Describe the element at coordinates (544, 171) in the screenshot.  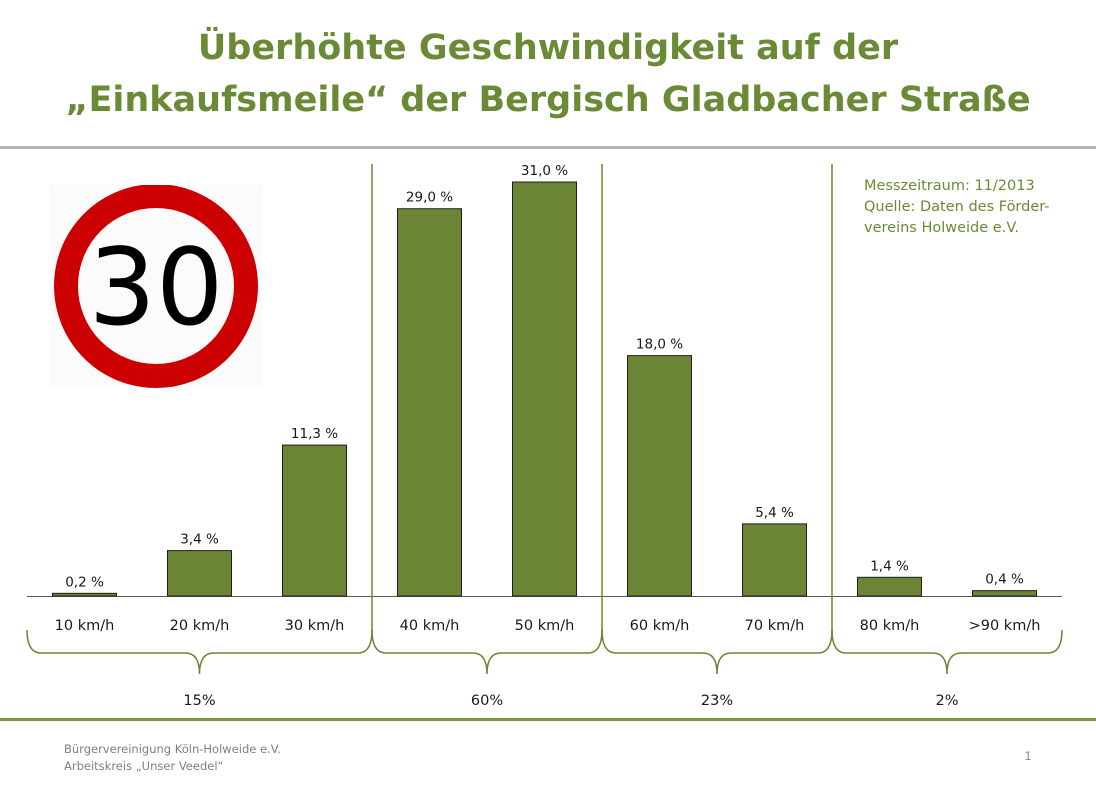
I see `data-label: 31,0 %` at that location.